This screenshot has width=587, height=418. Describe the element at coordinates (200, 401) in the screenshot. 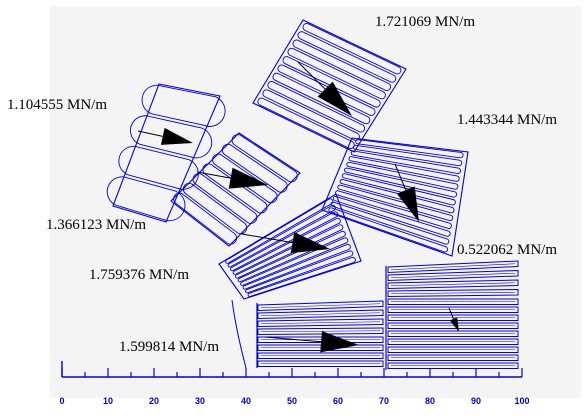

I see `scale-tick-label: 30` at that location.